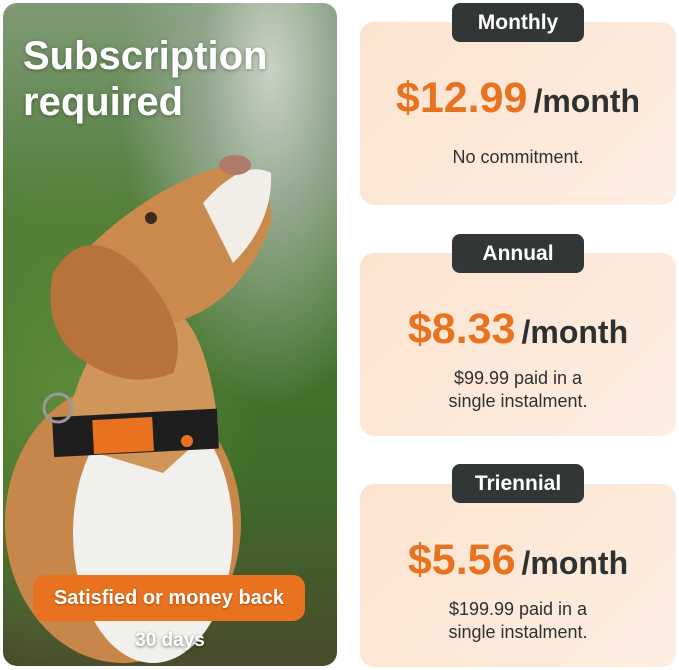 The height and width of the screenshot is (670, 679). I want to click on plan-price: $8.33/month, so click(518, 329).